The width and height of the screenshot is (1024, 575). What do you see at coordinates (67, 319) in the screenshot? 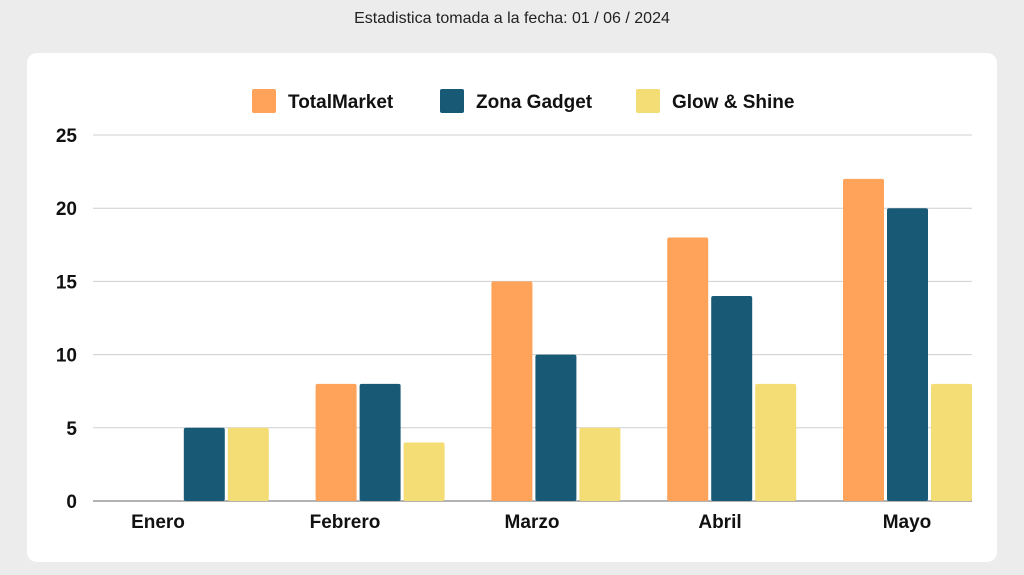
I see `y-axis-ticks: 0 5 10 15 20 25` at bounding box center [67, 319].